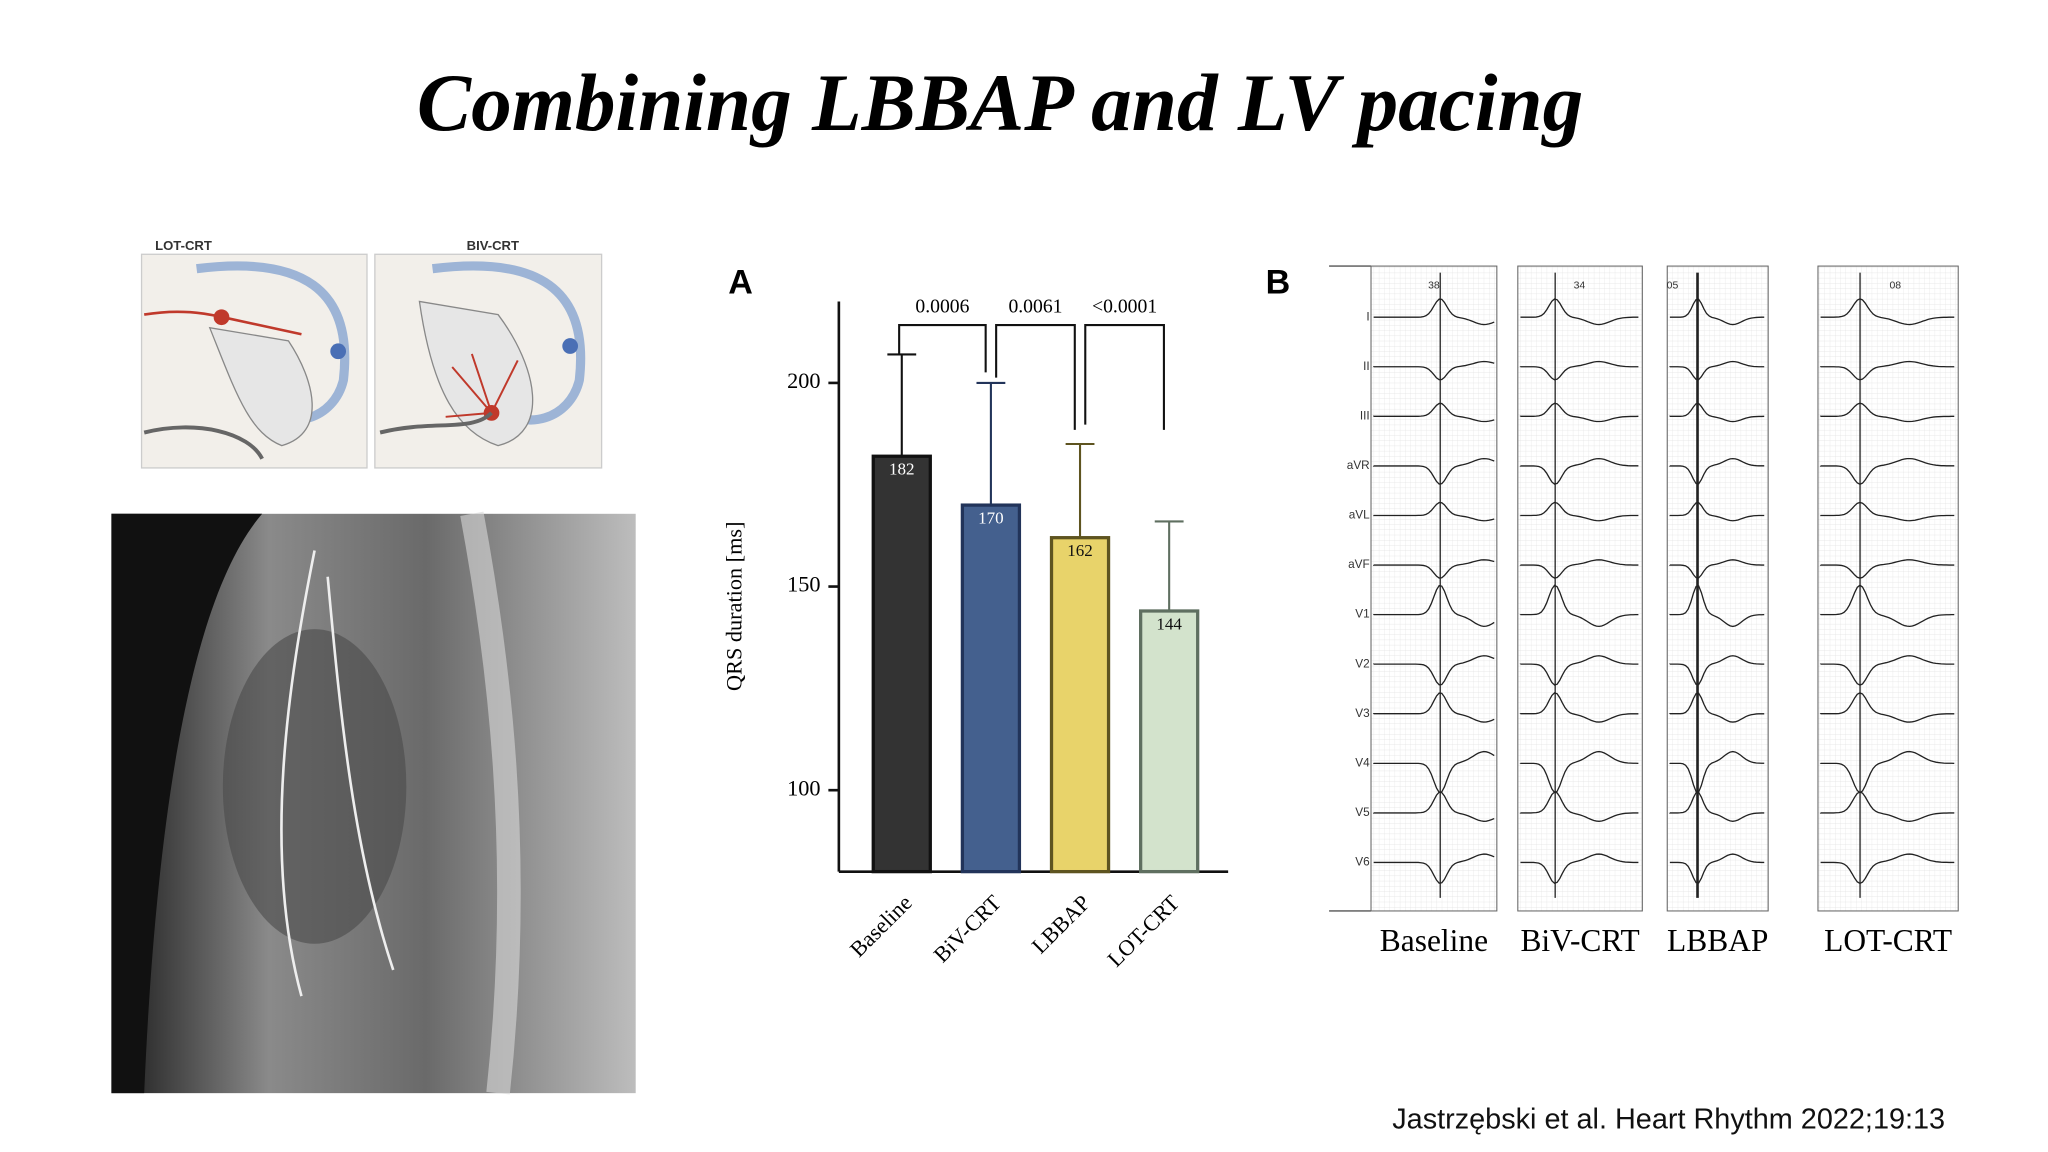 This screenshot has width=2048, height=1152. What do you see at coordinates (1169, 623) in the screenshot?
I see `value-label: 144` at bounding box center [1169, 623].